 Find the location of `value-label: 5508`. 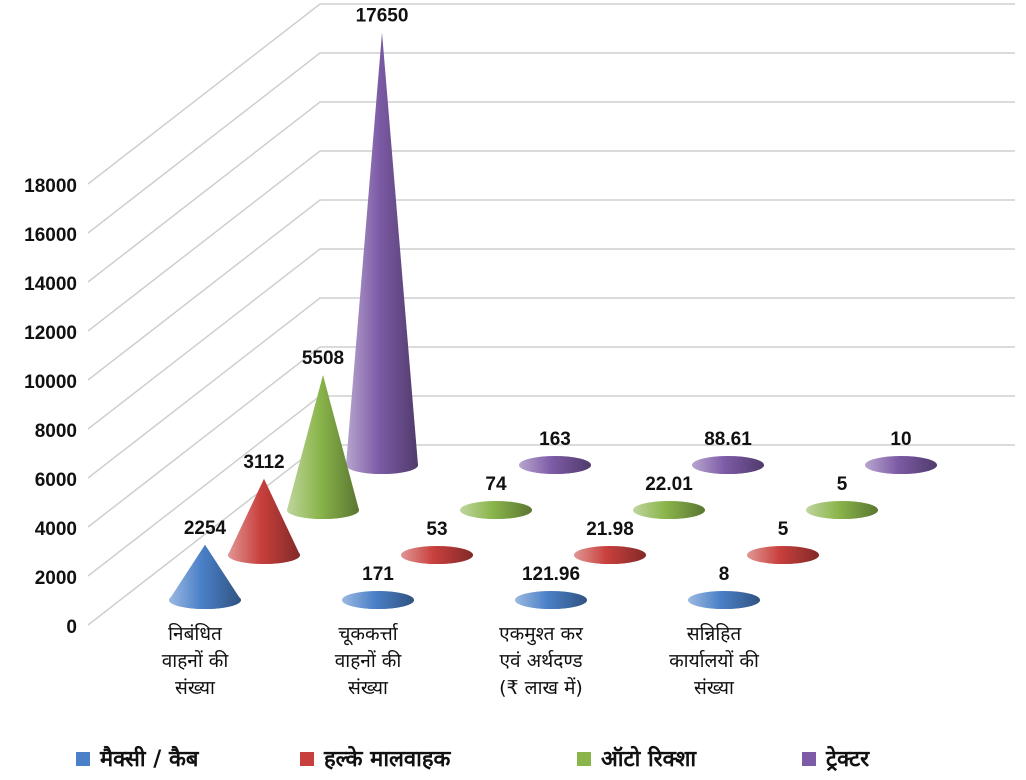

value-label: 5508 is located at coordinates (323, 358).